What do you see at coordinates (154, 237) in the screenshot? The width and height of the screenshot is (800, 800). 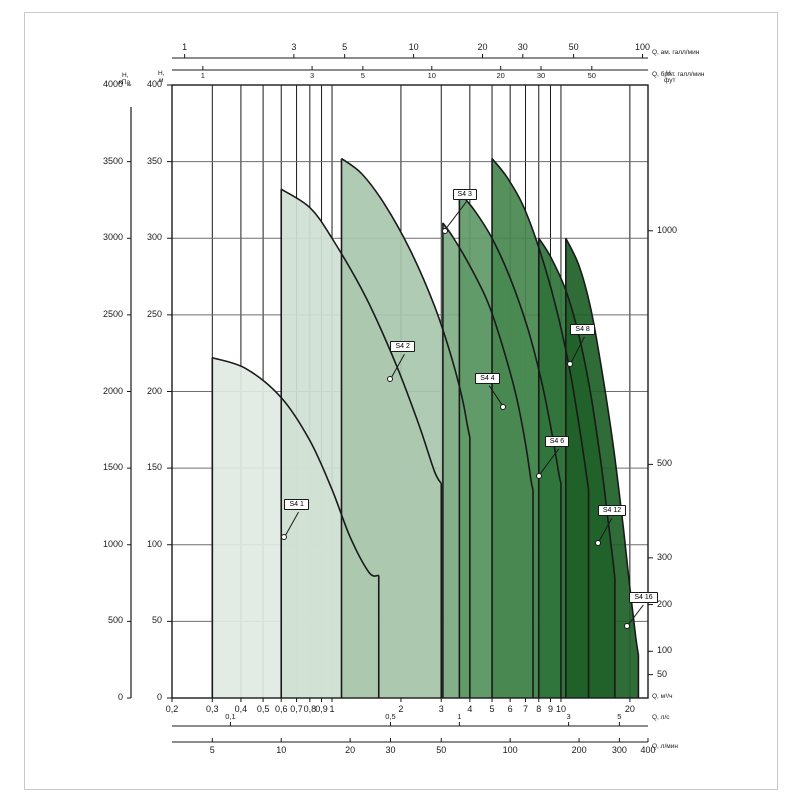 I see `axis-label-left-m: 300` at bounding box center [154, 237].